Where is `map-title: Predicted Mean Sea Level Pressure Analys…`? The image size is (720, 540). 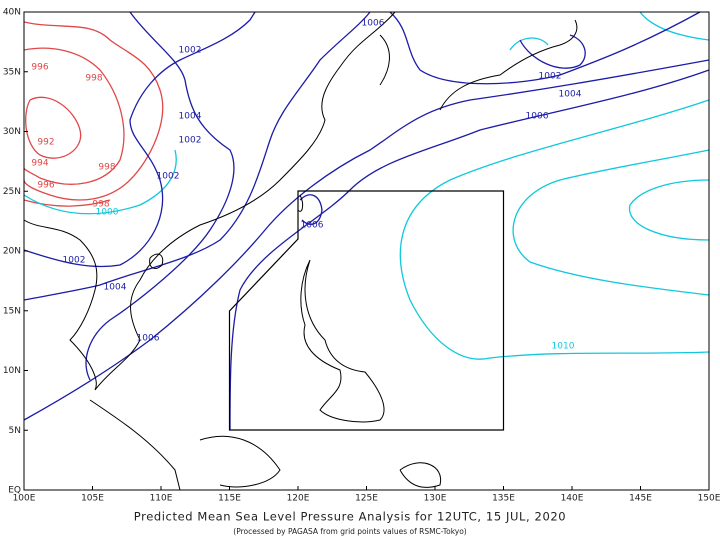
map-title: Predicted Mean Sea Level Pressure Analys… is located at coordinates (350, 517).